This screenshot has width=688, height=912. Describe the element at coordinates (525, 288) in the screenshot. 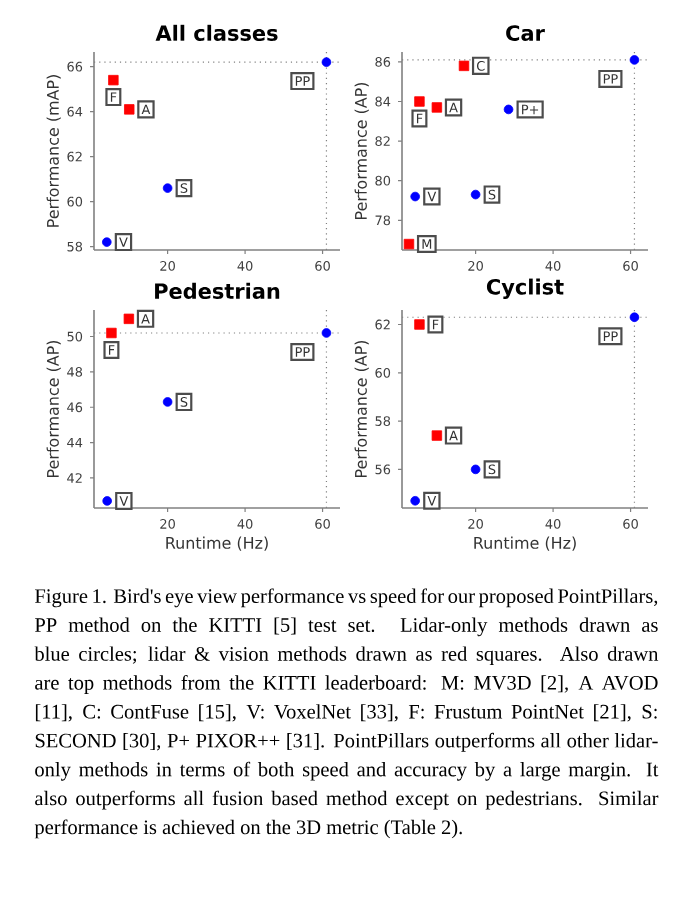

I see `chart-title: Cyclist` at that location.